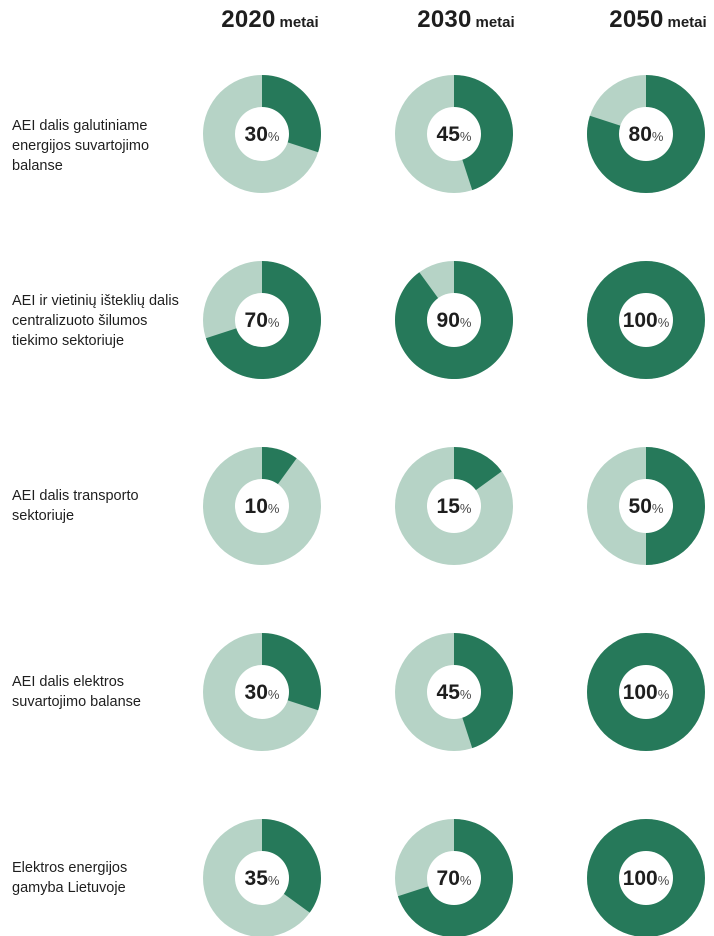 The height and width of the screenshot is (936, 714). What do you see at coordinates (107, 878) in the screenshot?
I see `row-label: Elektros energijos gamyba Lietuvoje` at bounding box center [107, 878].